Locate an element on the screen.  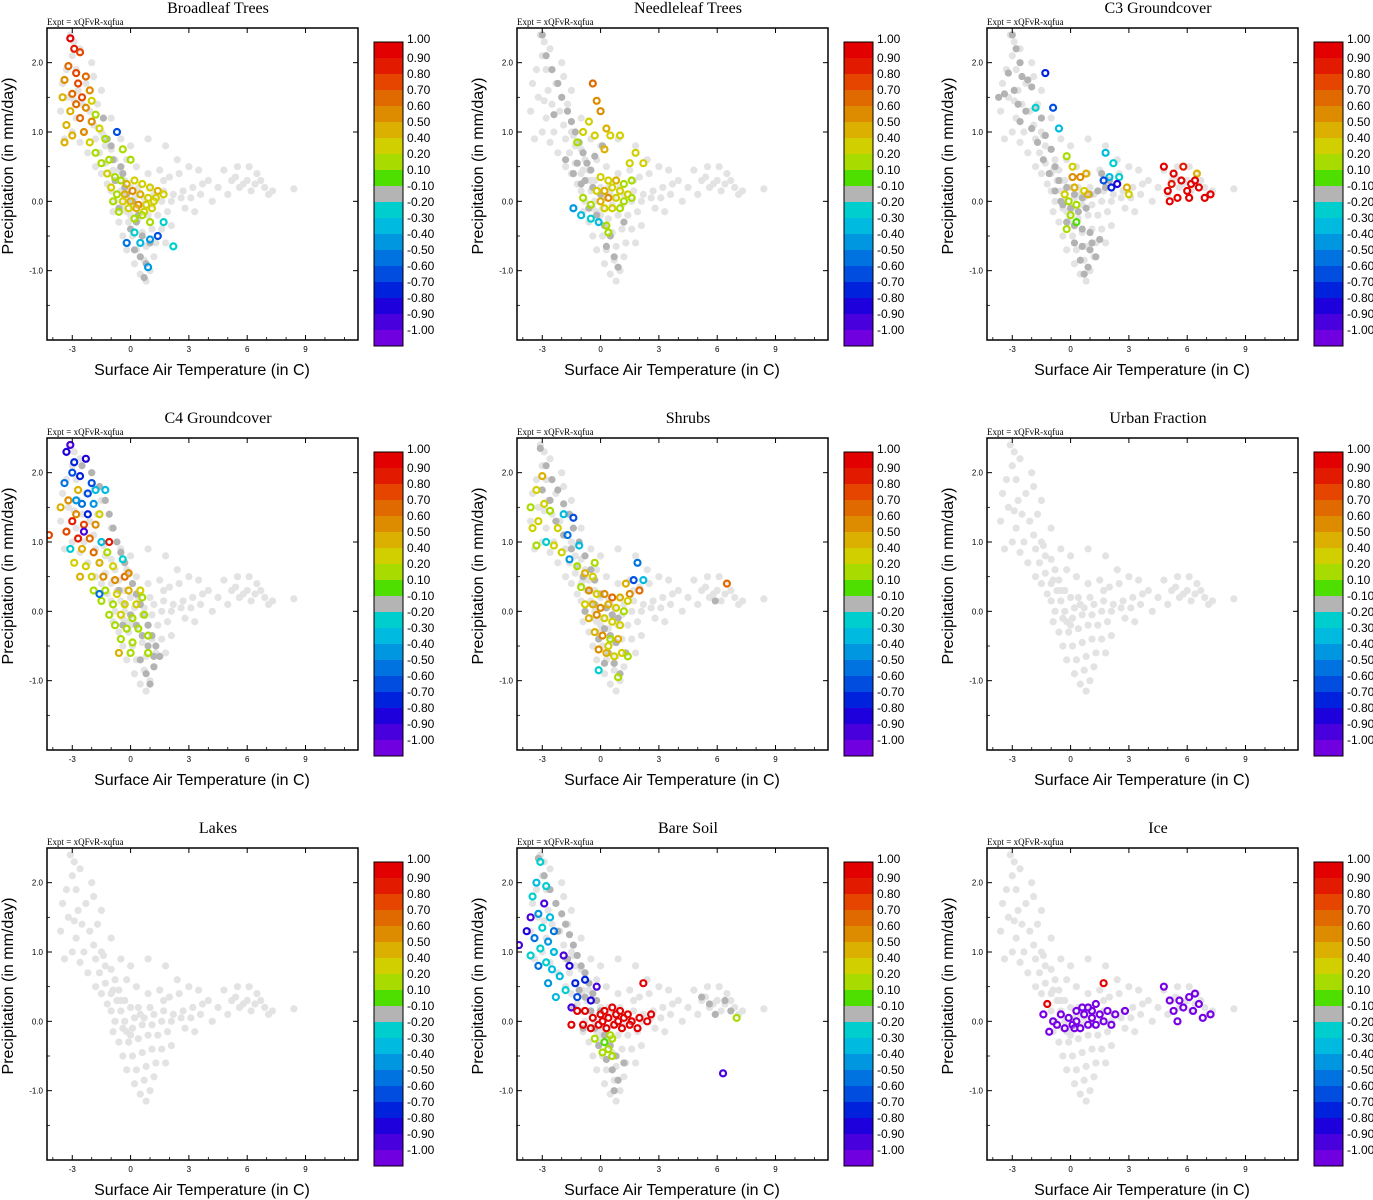
x-tick-label: 9 is located at coordinates (305, 349).